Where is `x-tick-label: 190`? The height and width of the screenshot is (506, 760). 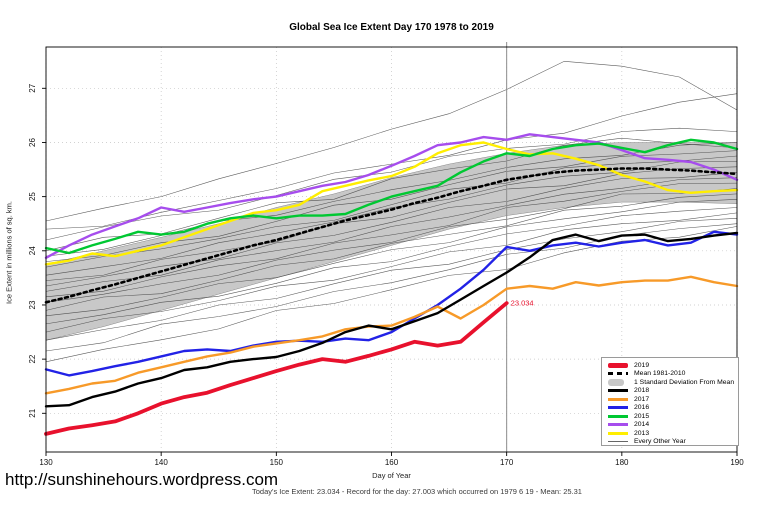
x-tick-label: 190 is located at coordinates (737, 462).